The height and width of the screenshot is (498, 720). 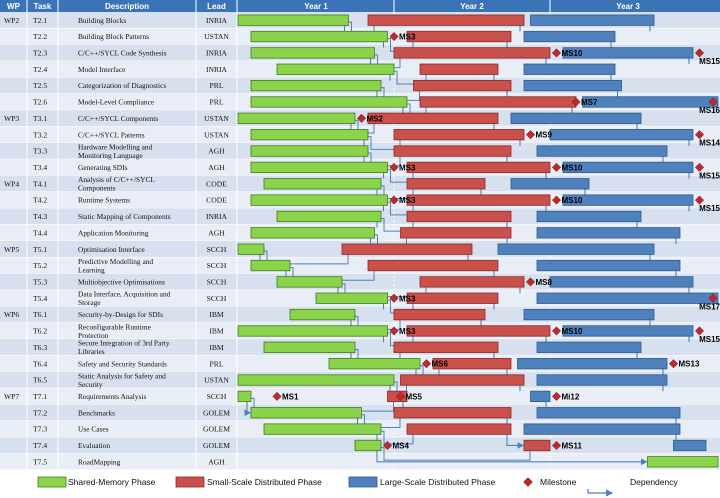 What do you see at coordinates (96, 188) in the screenshot?
I see `cell-description: Components` at bounding box center [96, 188].